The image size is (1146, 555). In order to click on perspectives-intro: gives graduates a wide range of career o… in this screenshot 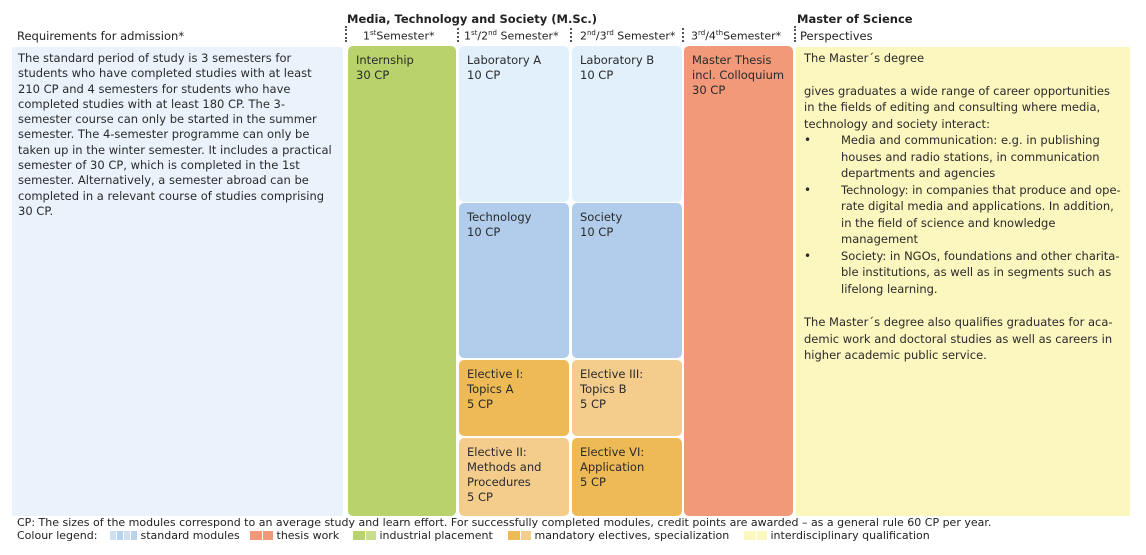, I will do `click(957, 107)`.